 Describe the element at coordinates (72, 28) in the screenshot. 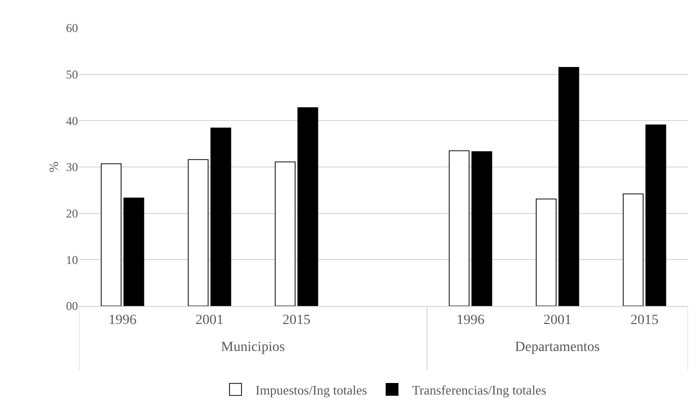

I see `y-tick-label: 60` at that location.